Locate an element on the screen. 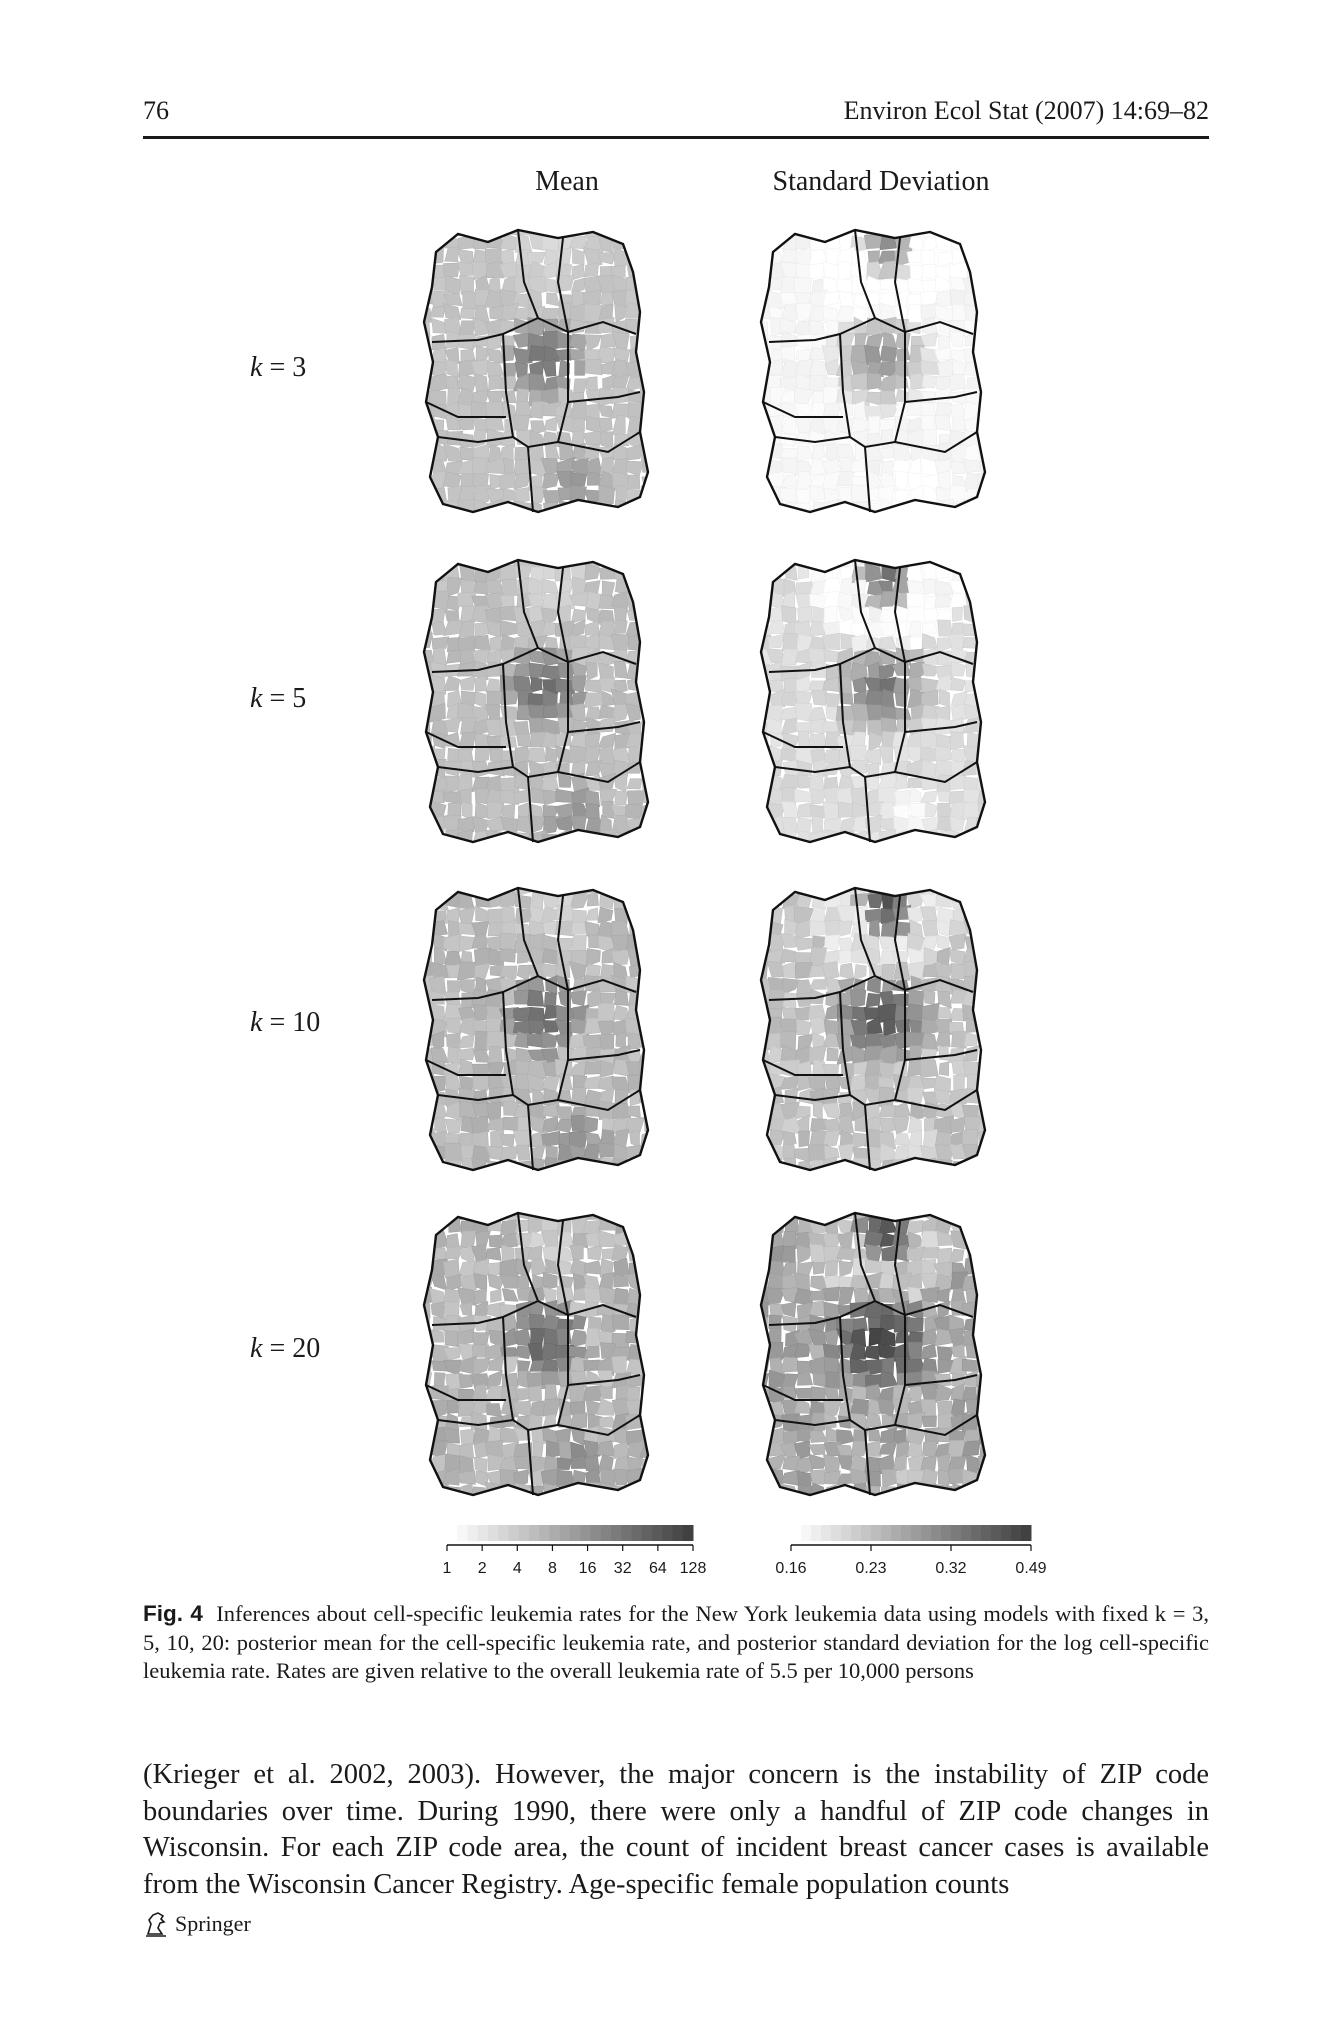  sd-map-panel-row2 is located at coordinates (873, 701).